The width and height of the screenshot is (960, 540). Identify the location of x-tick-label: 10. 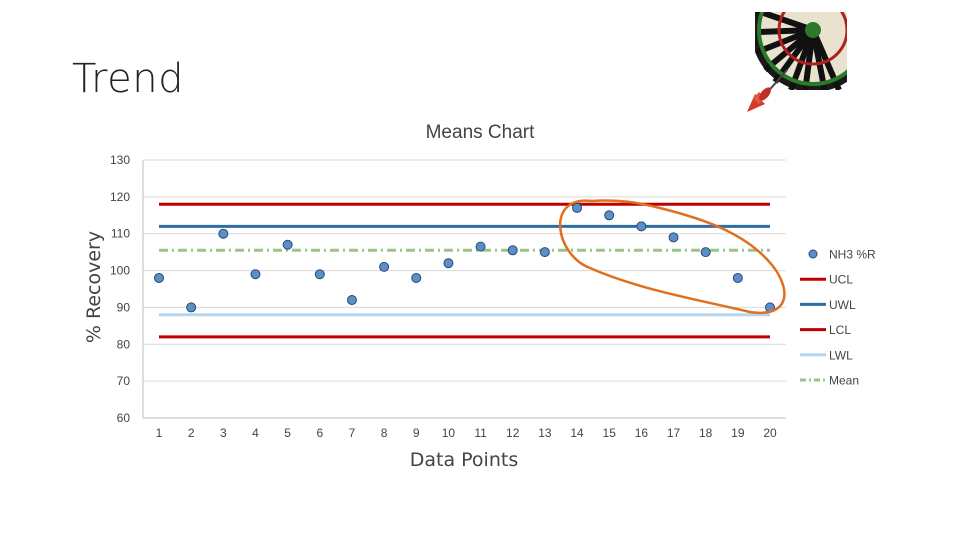
(449, 433).